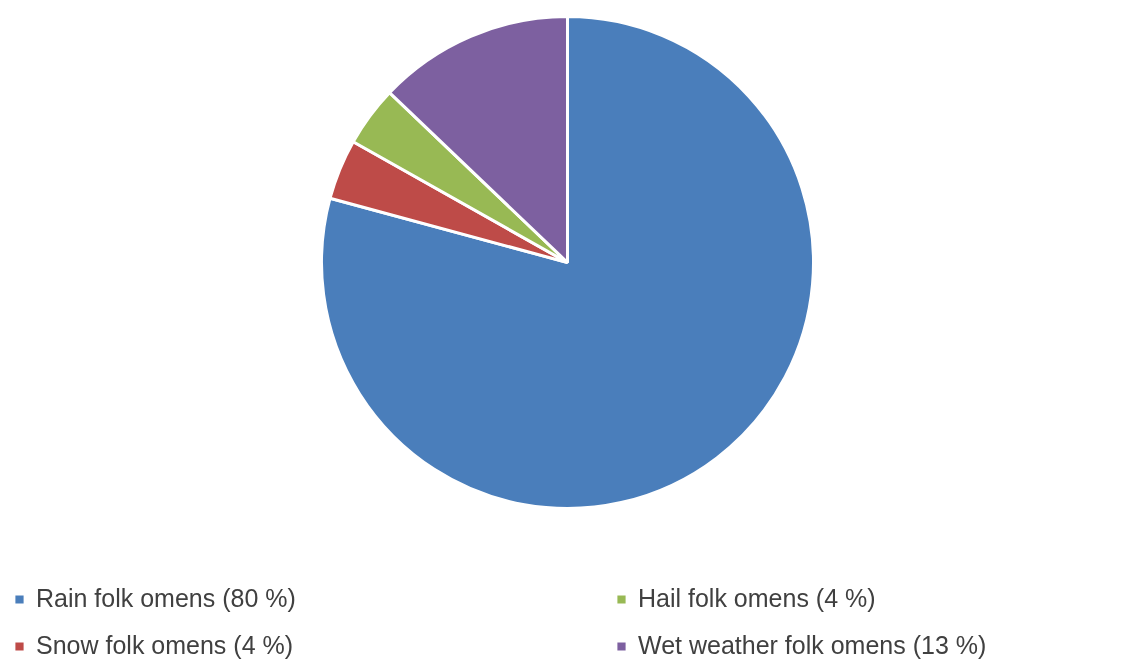 The height and width of the screenshot is (668, 1136). What do you see at coordinates (757, 598) in the screenshot?
I see `legend-label: Hail folk omens (4 %)` at bounding box center [757, 598].